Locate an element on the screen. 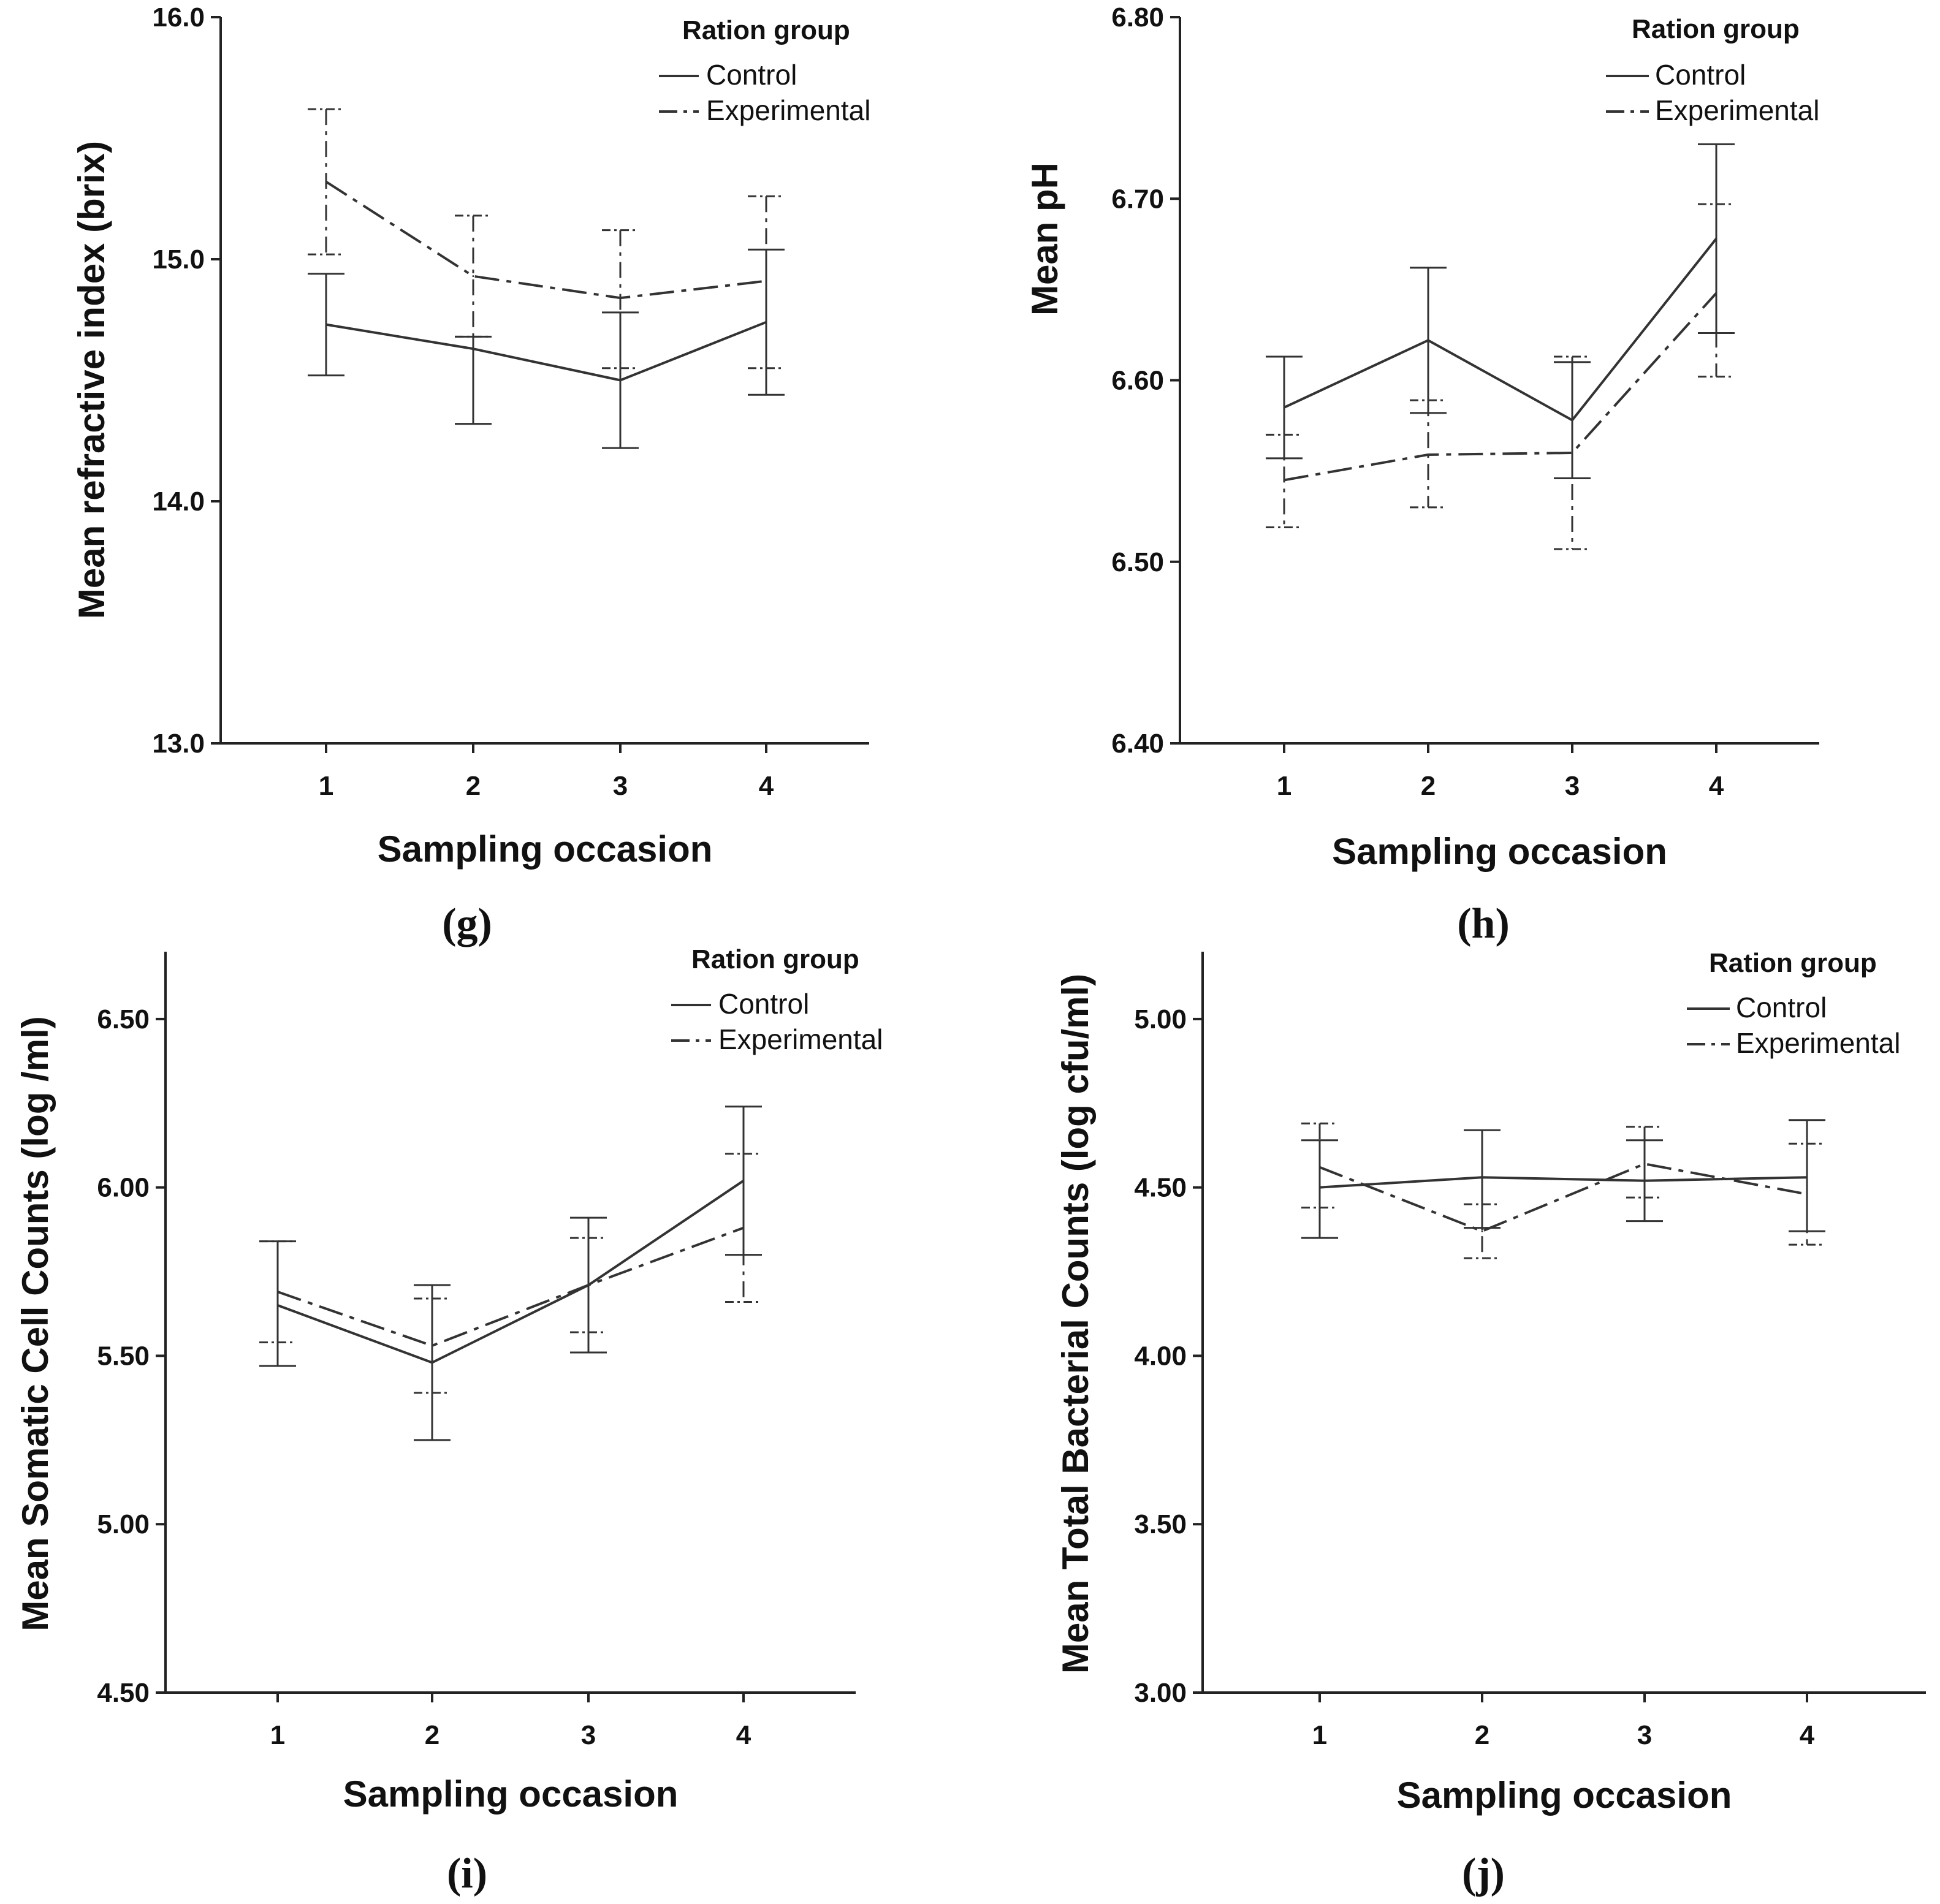 This screenshot has width=1940, height=1904. y-tick-label: 6.00 is located at coordinates (124, 1188).